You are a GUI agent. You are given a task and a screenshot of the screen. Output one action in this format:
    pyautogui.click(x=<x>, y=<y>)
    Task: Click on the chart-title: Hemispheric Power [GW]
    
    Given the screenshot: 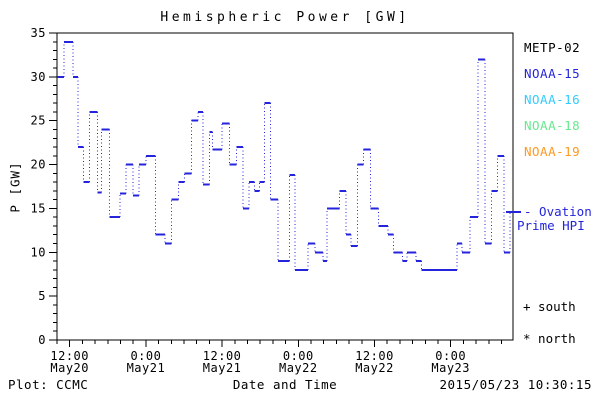 What is the action you would take?
    pyautogui.click(x=285, y=17)
    